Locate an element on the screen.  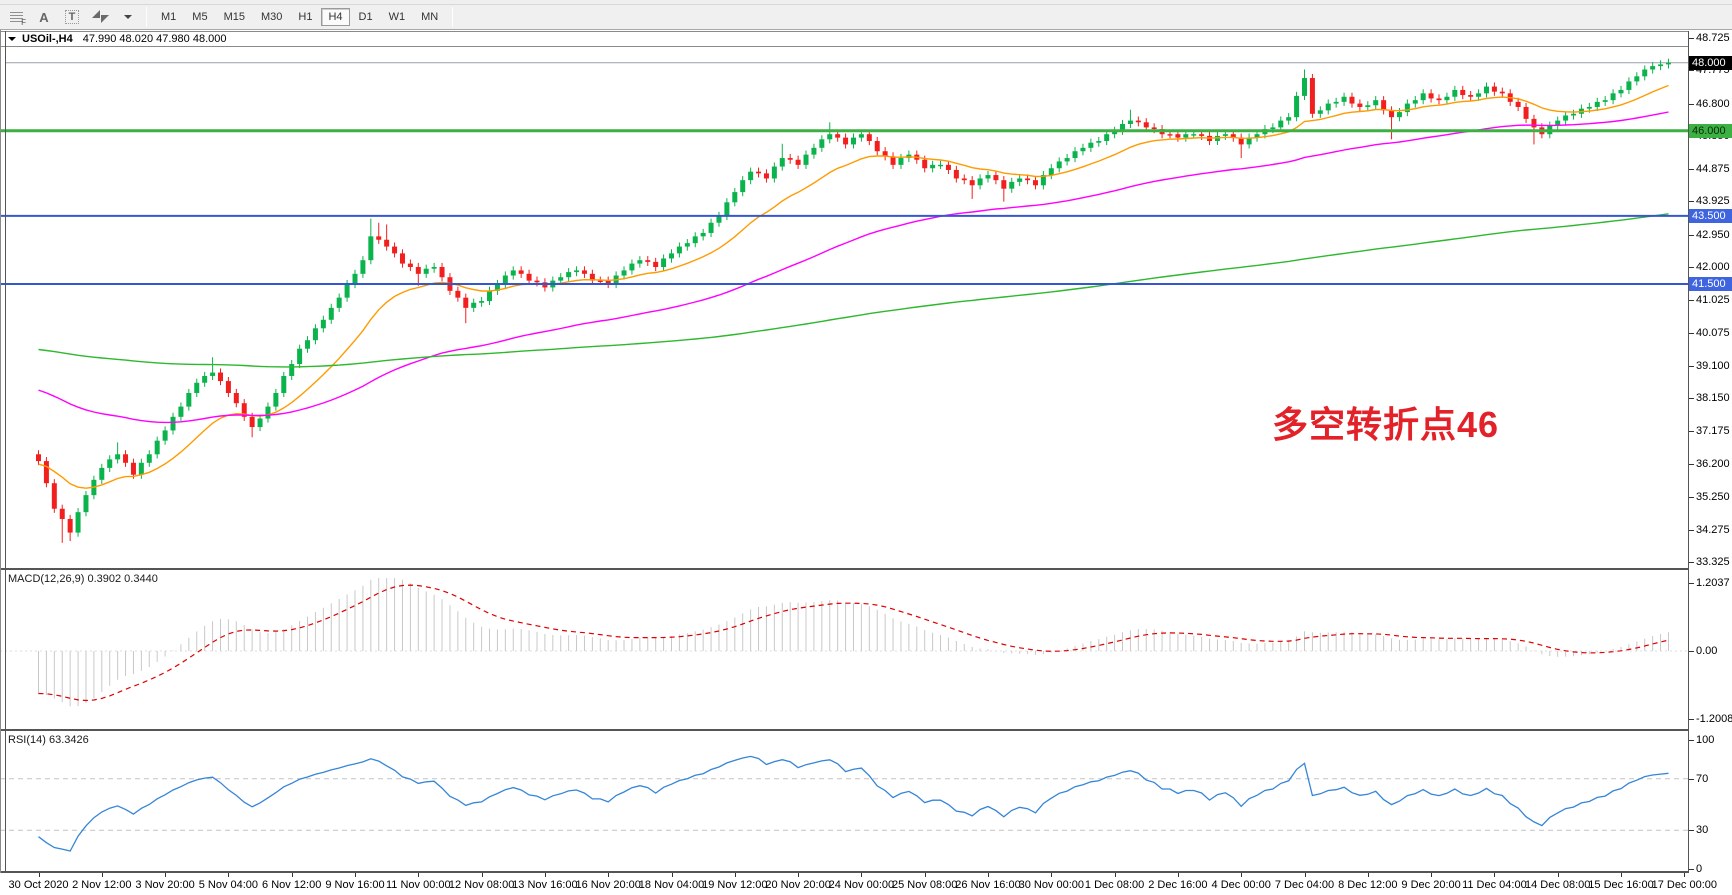
fibonacci-lines-glyph is located at coordinates (16, 17).